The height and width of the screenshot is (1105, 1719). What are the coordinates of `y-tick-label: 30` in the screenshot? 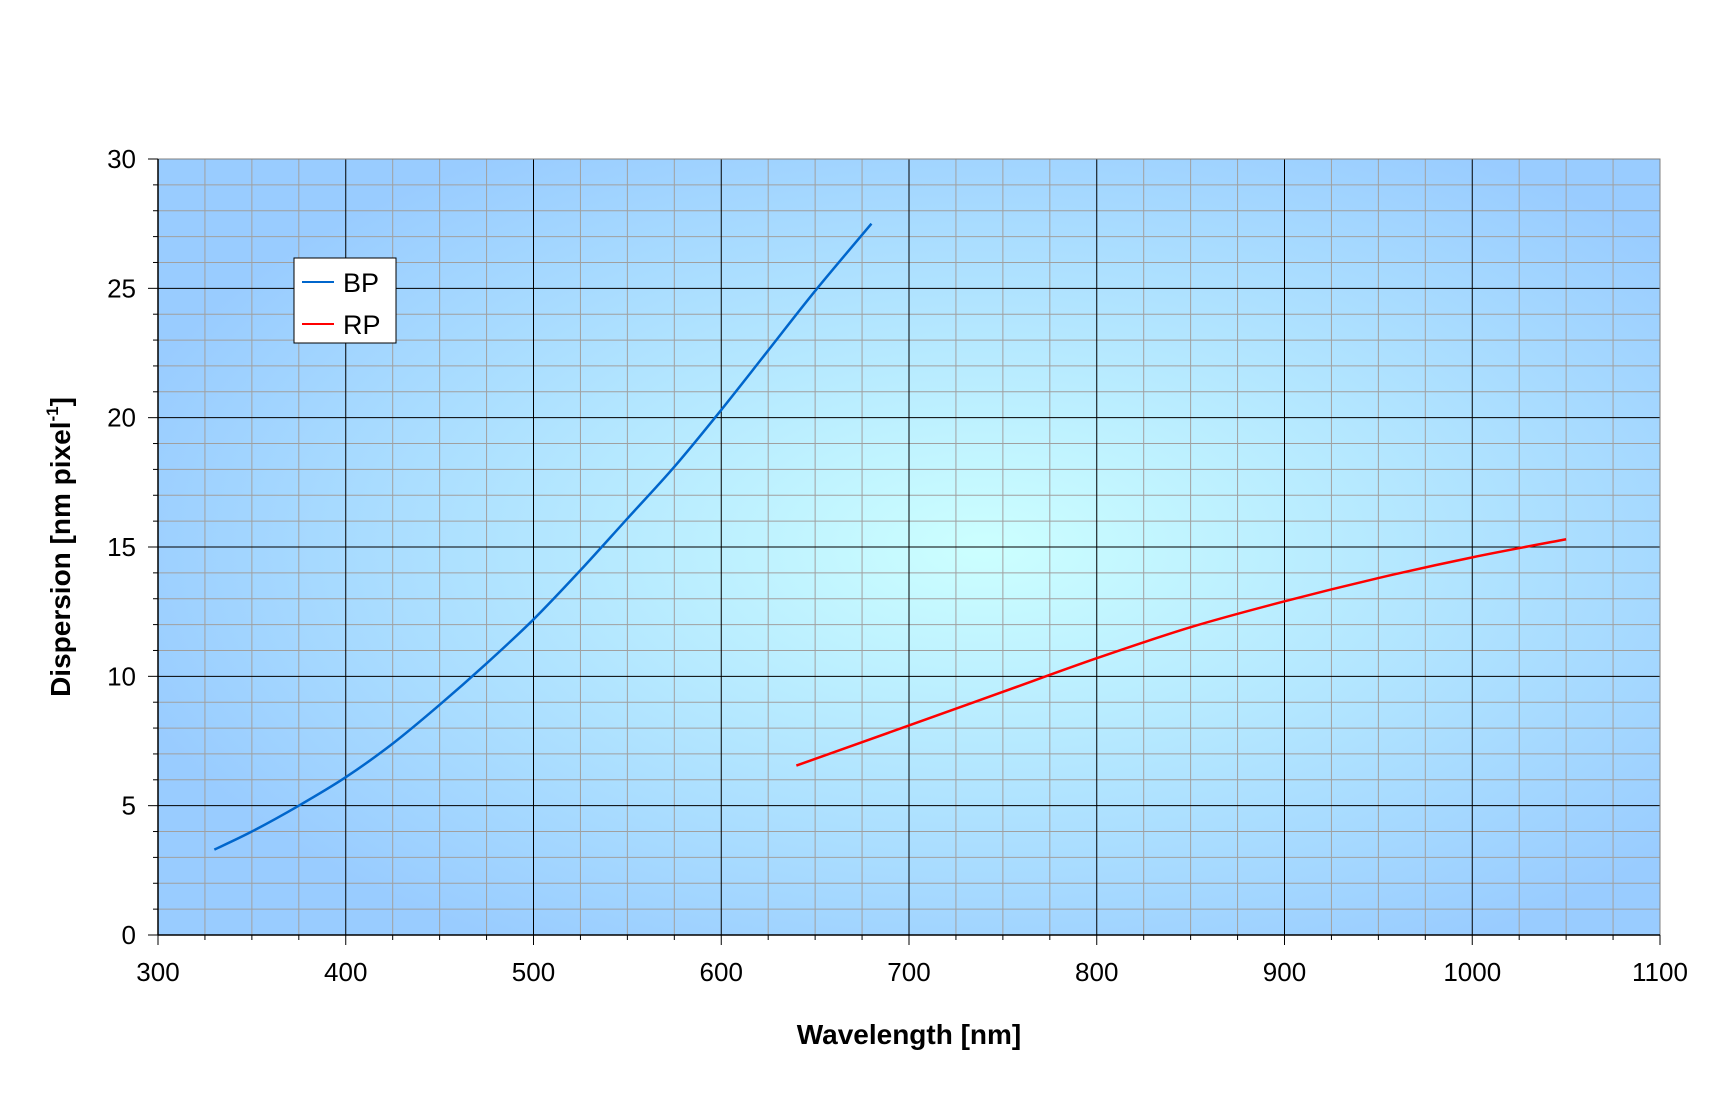 It's located at (121, 159).